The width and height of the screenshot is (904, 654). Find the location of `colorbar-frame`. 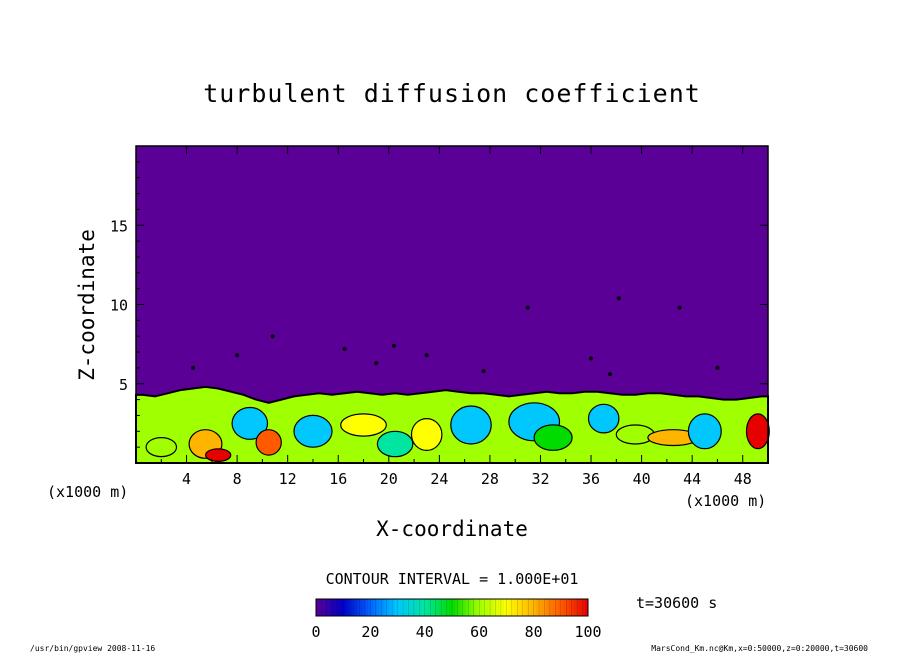

colorbar-frame is located at coordinates (452, 607).